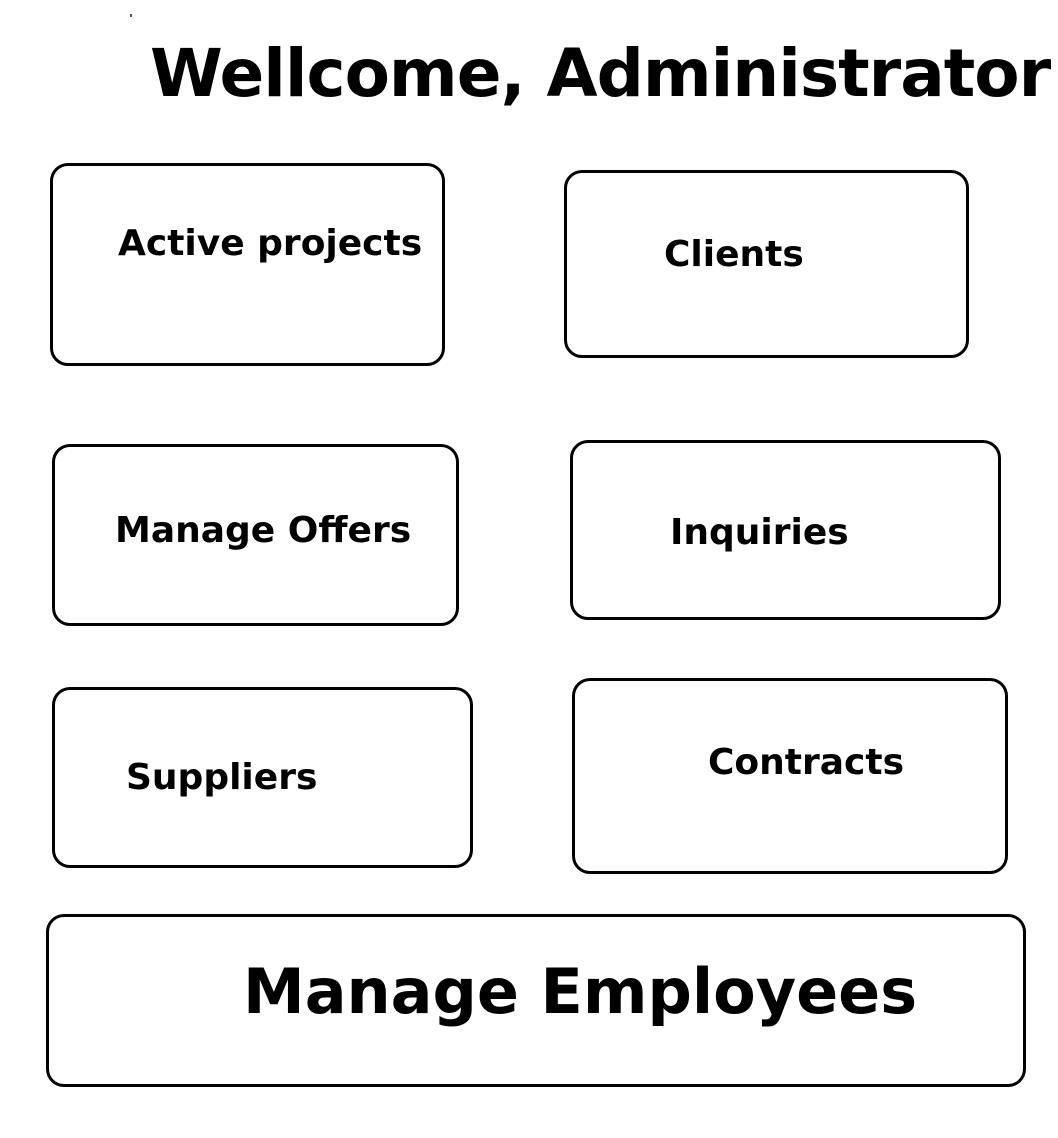 The image size is (1058, 1138). I want to click on suppliers-button: Suppliers, so click(262, 777).